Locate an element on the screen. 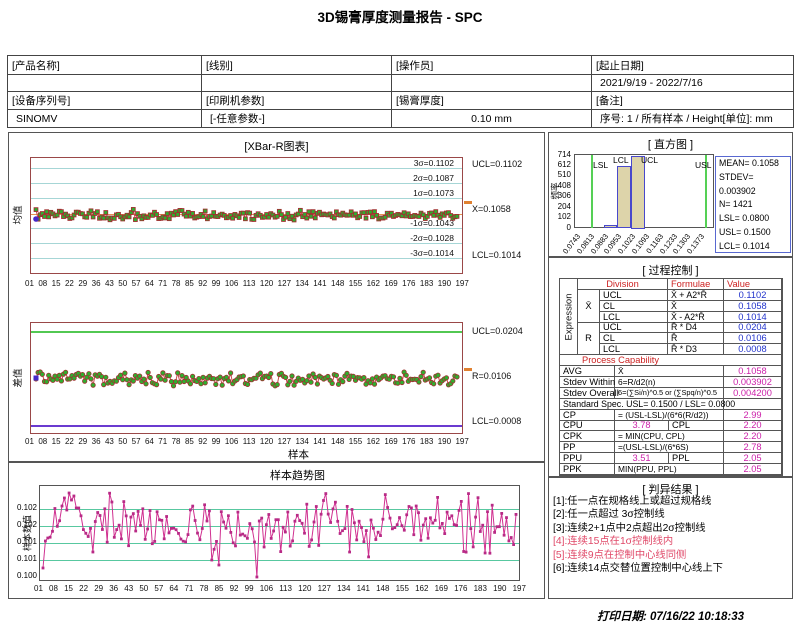  expr-row-formula: R̄ * D3 is located at coordinates (696, 350).